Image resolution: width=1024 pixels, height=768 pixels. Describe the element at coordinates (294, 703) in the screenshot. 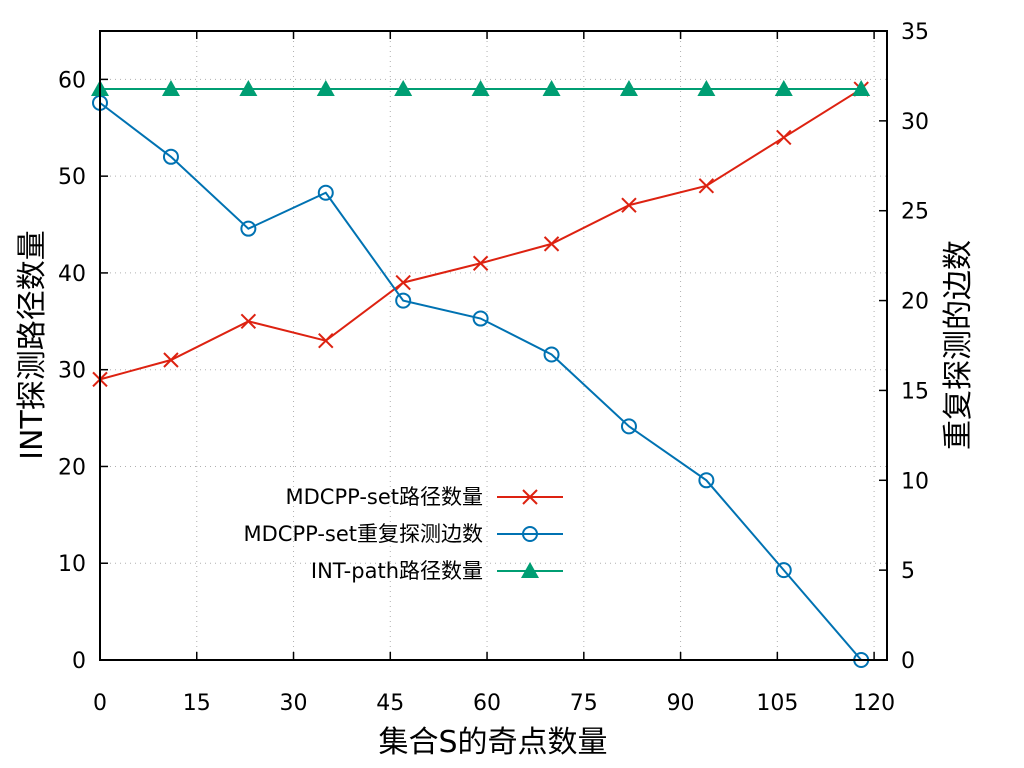

I see `x-tick-label: 30` at that location.